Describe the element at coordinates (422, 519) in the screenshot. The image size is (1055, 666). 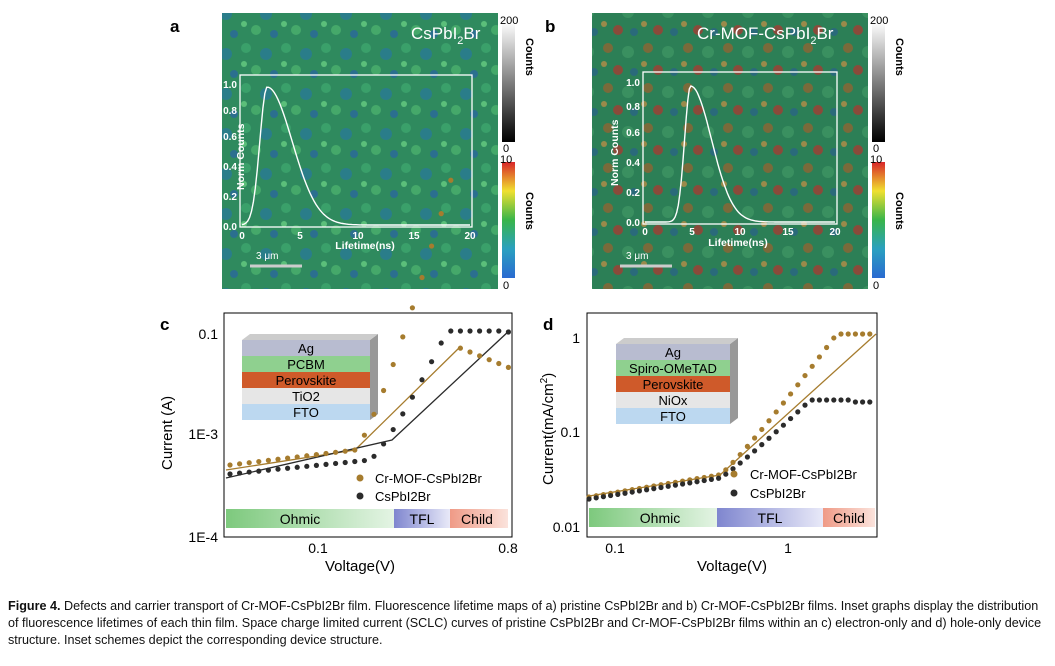
I see `region-label-tfl-c: TFL` at that location.